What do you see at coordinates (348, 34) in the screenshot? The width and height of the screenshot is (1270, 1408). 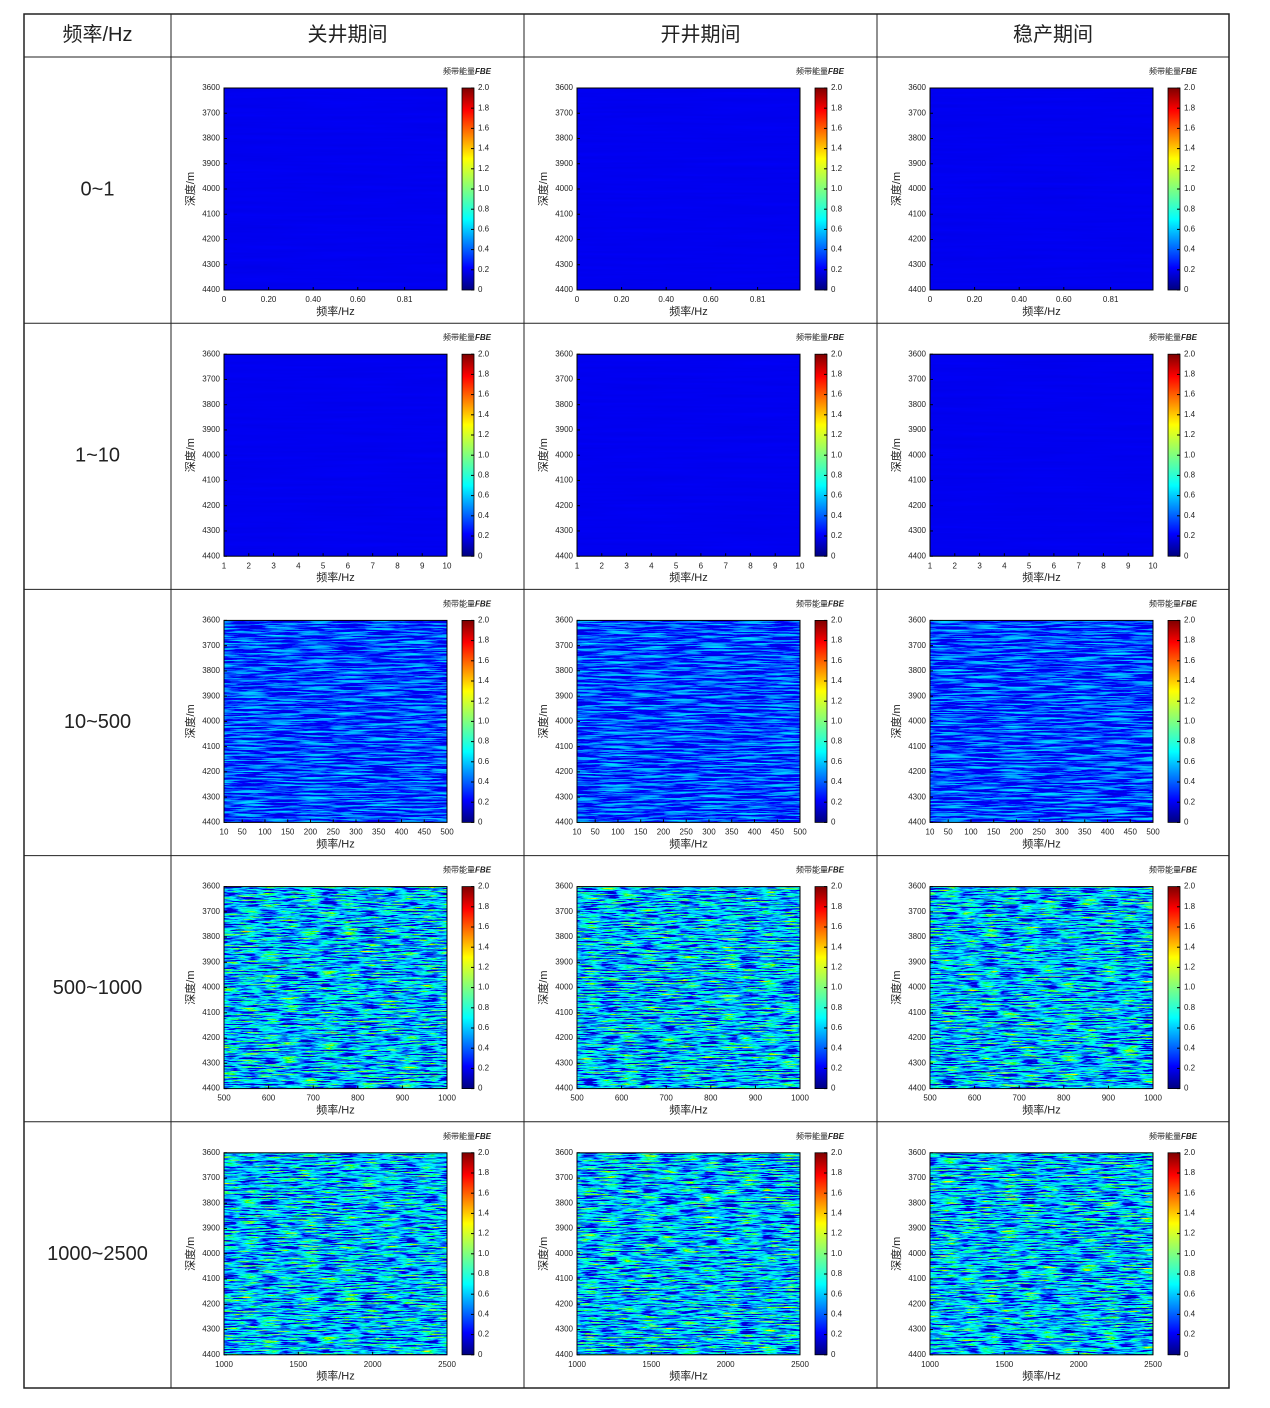 I see `column-header: 关井期间` at bounding box center [348, 34].